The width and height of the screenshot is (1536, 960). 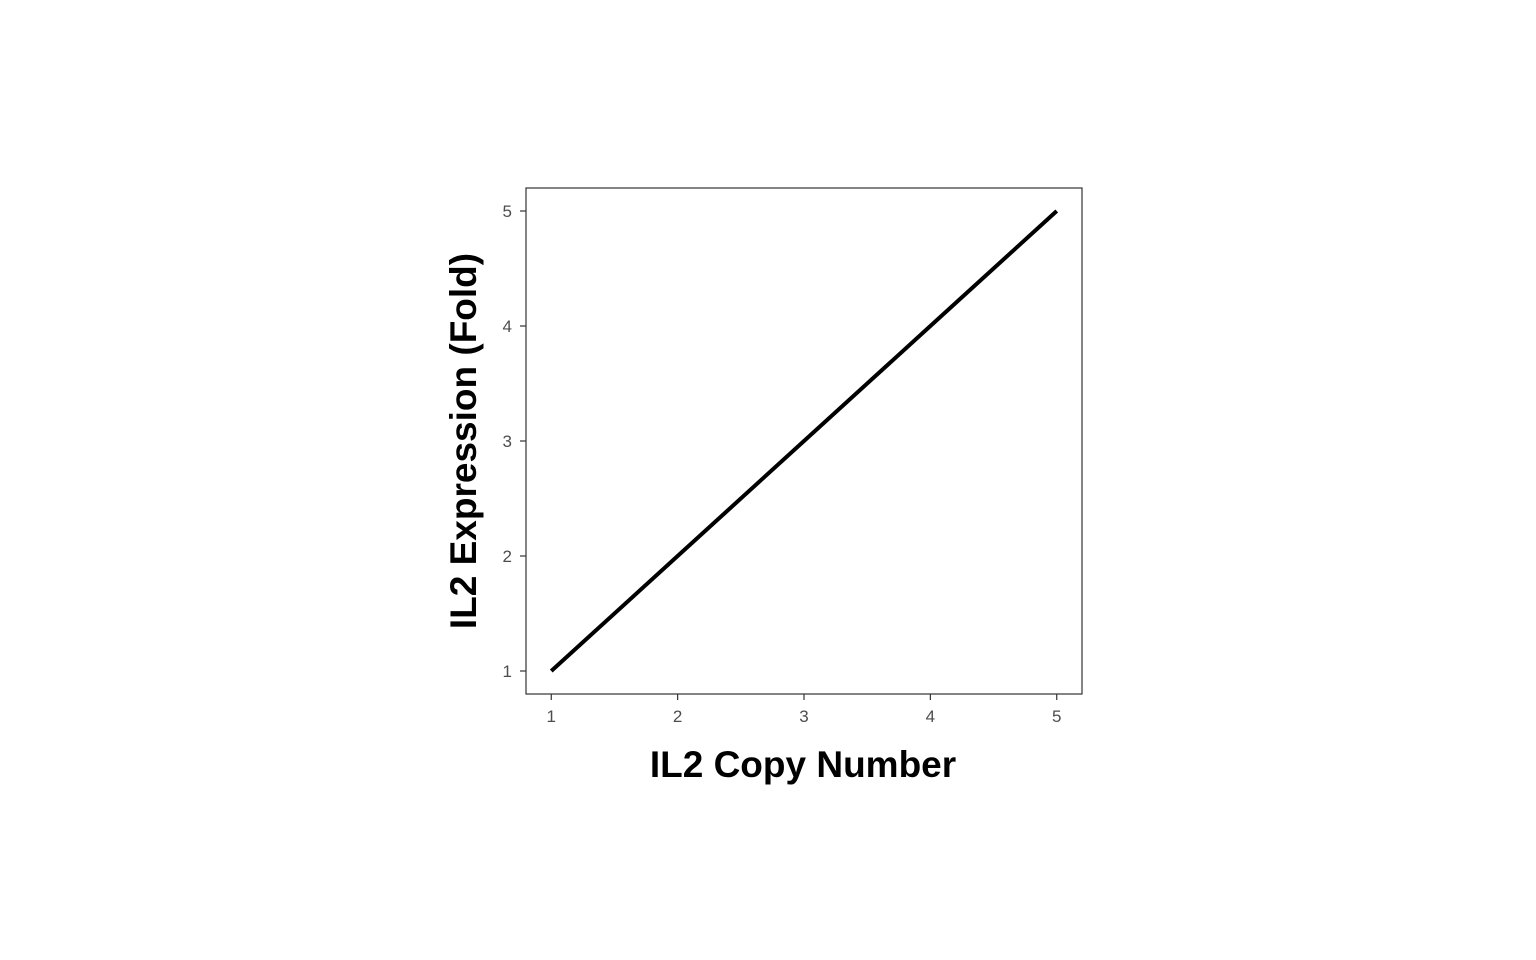 What do you see at coordinates (507, 326) in the screenshot?
I see `y-tick-label: 4` at bounding box center [507, 326].